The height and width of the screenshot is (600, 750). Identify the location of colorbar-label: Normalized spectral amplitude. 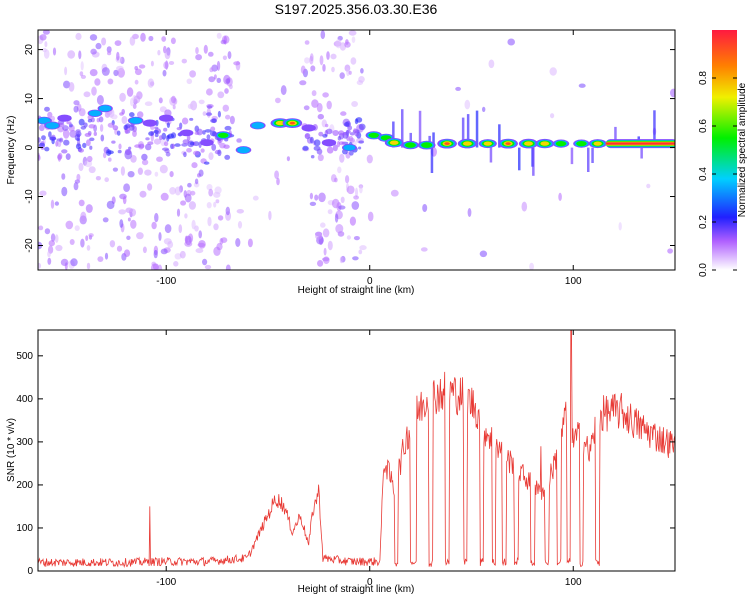
(742, 149).